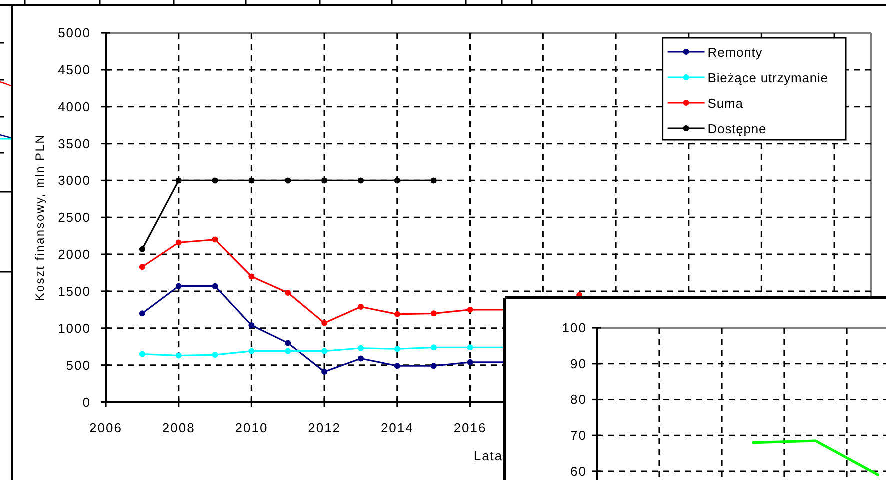 This screenshot has height=480, width=886. What do you see at coordinates (735, 52) in the screenshot?
I see `legend-label: Remonty` at bounding box center [735, 52].